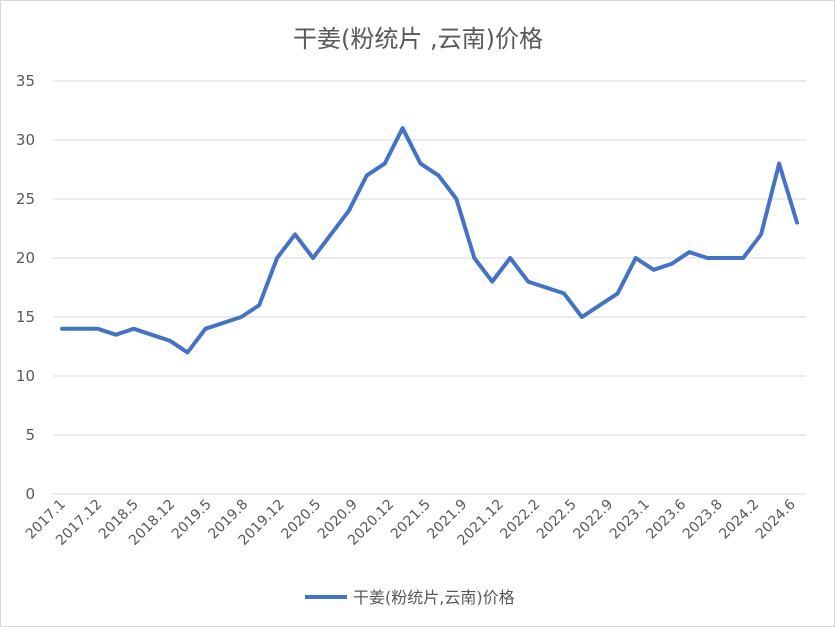 This screenshot has height=627, width=835. Describe the element at coordinates (557, 520) in the screenshot. I see `x-tick-label: 2022.5` at that location.